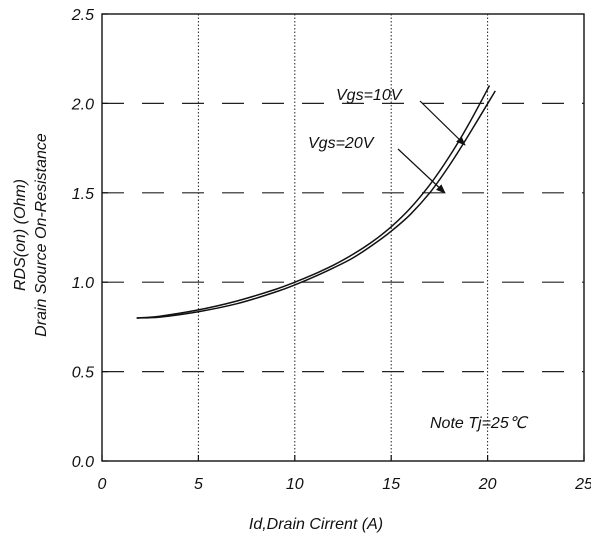  I want to click on annotation-vgs20: Vgs=20V, so click(377, 164).